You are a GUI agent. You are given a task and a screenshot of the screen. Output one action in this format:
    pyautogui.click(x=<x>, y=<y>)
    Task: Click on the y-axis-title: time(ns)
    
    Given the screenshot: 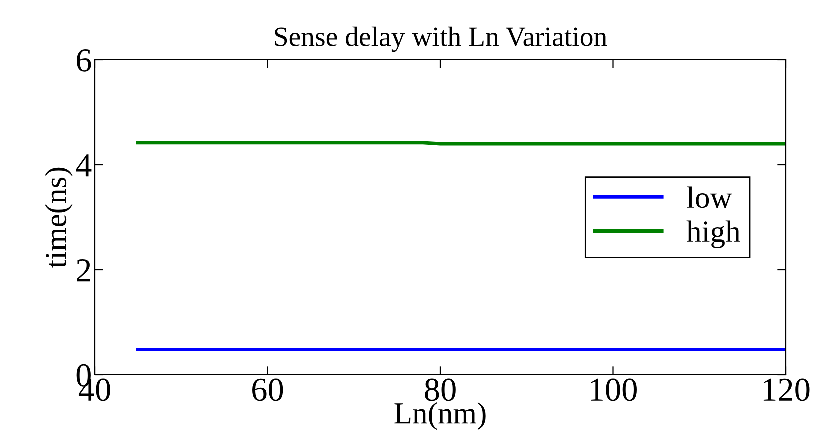 What is the action you would take?
    pyautogui.click(x=59, y=218)
    